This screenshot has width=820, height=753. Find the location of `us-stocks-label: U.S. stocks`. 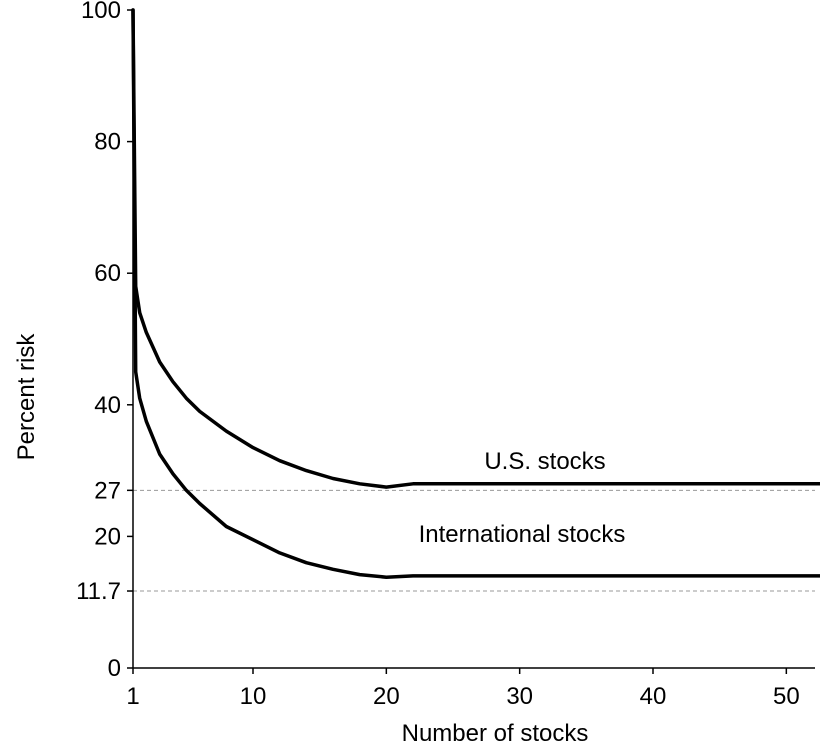

us-stocks-label: U.S. stocks is located at coordinates (544, 461).